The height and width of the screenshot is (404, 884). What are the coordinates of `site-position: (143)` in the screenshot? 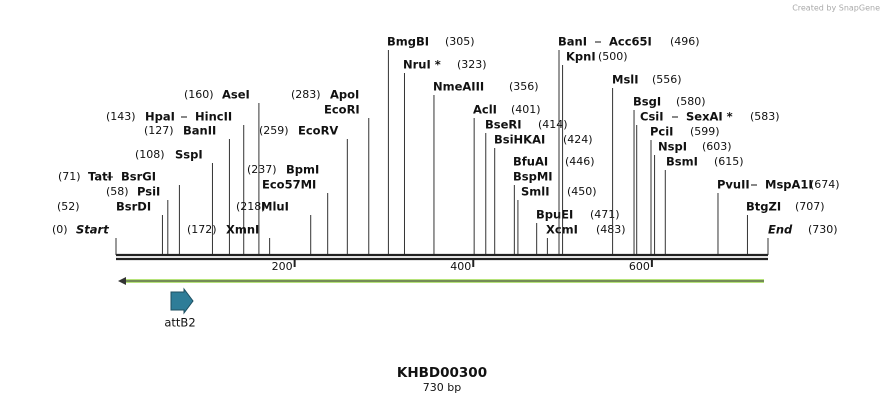 It's located at (121, 116).